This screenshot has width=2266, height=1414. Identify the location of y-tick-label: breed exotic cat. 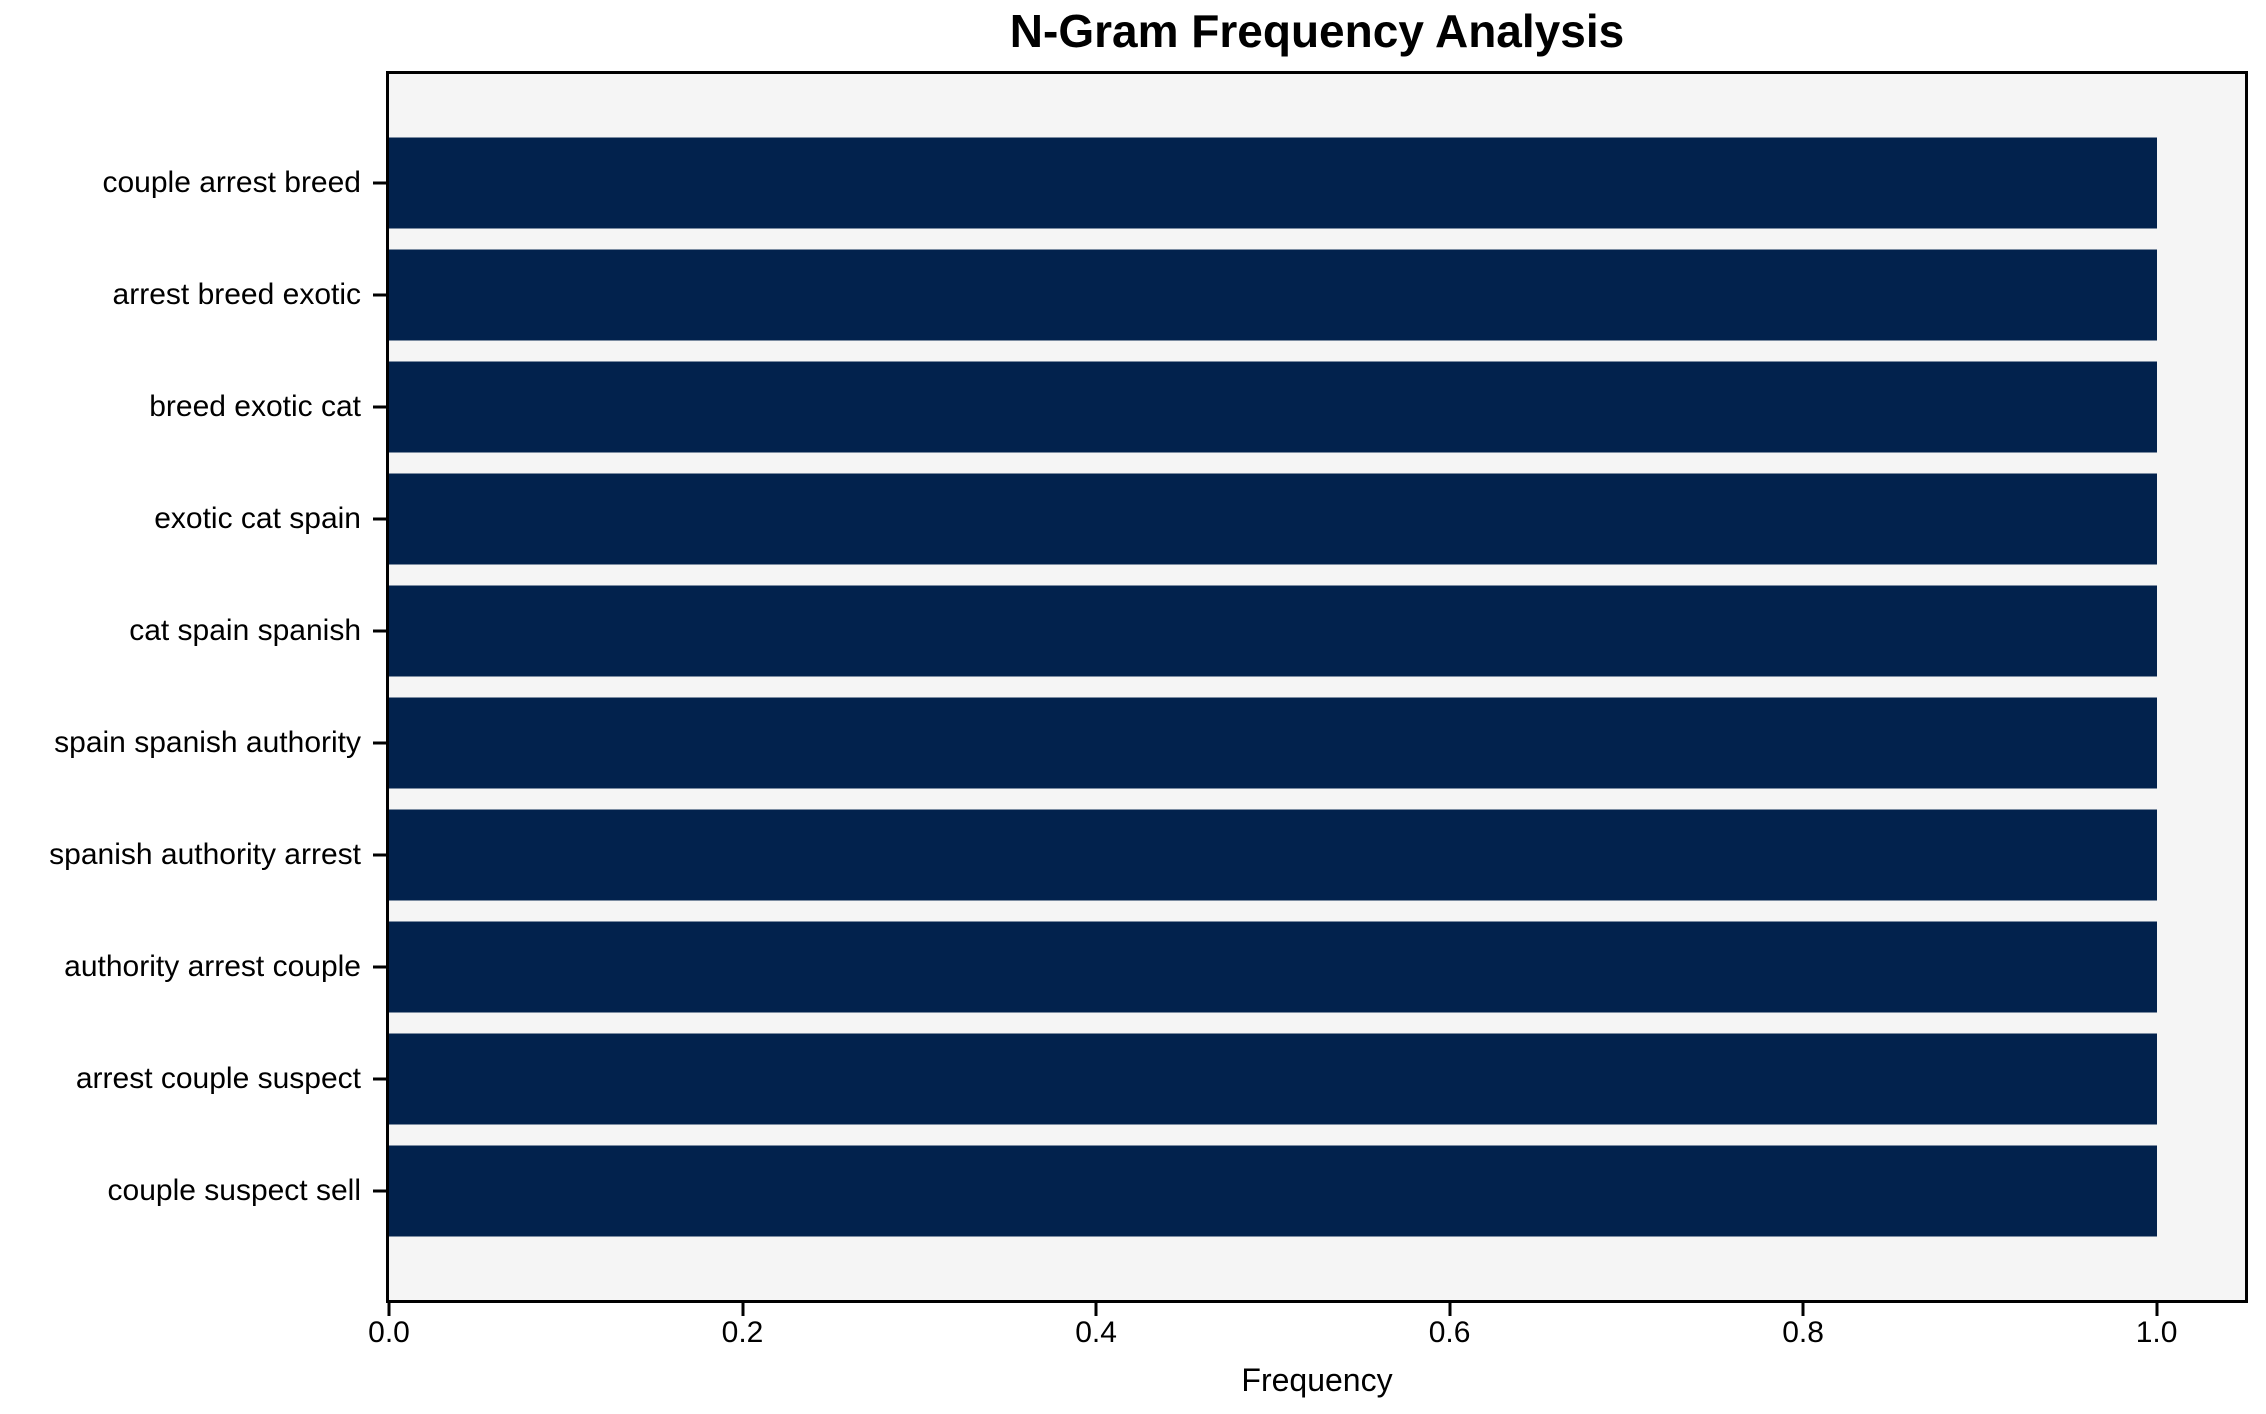
(255, 406).